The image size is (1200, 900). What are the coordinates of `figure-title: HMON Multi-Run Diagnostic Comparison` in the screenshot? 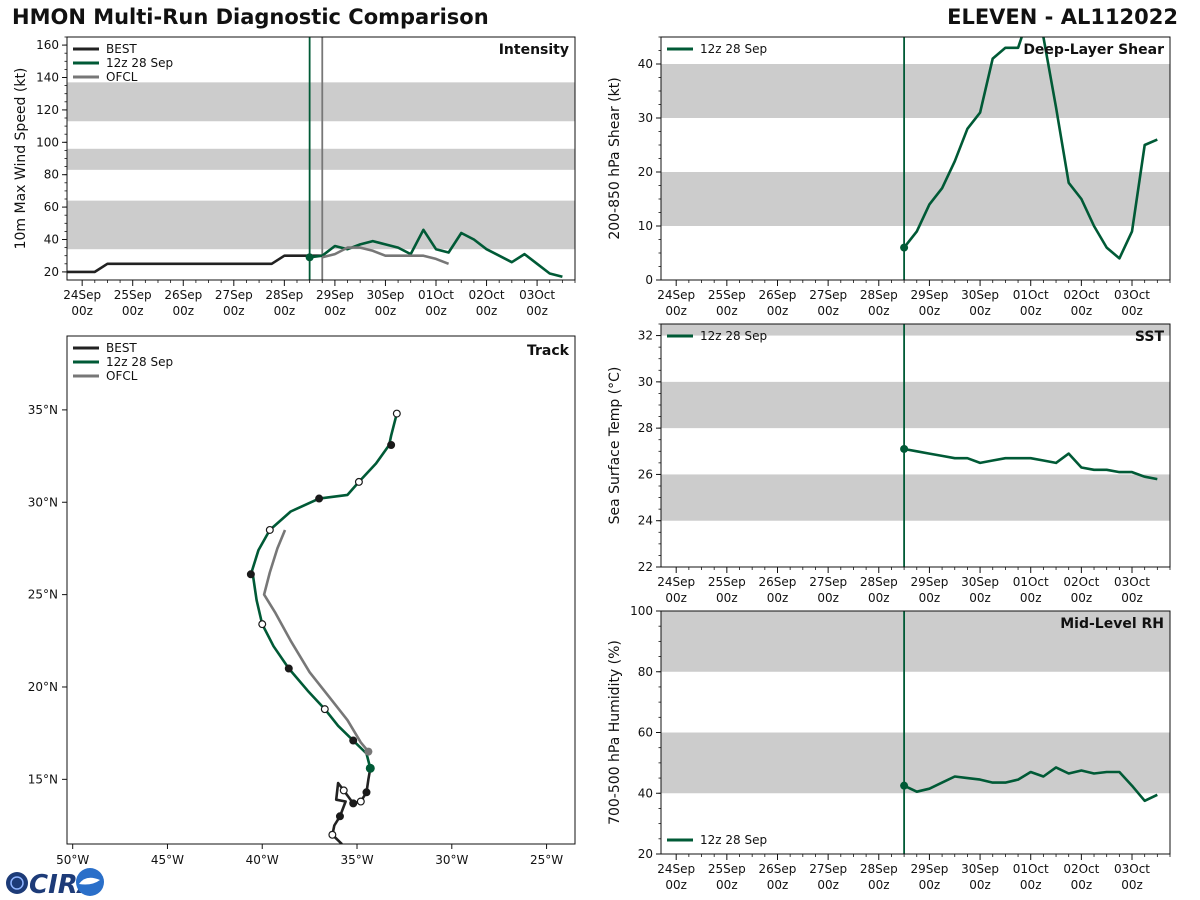 It's located at (250, 17).